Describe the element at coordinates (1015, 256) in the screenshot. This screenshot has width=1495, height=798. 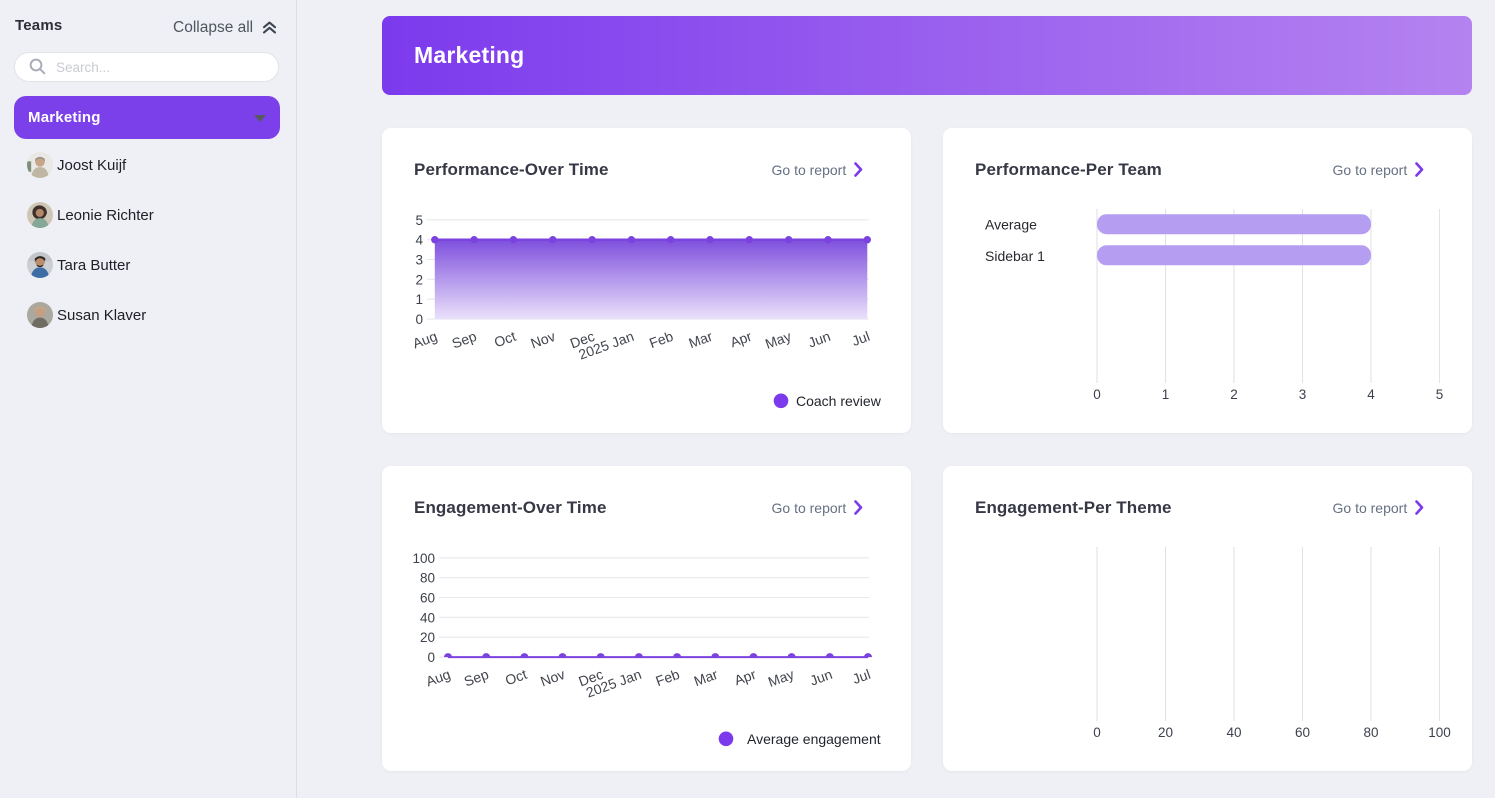
I see `svg-text: Sidebar 1` at that location.